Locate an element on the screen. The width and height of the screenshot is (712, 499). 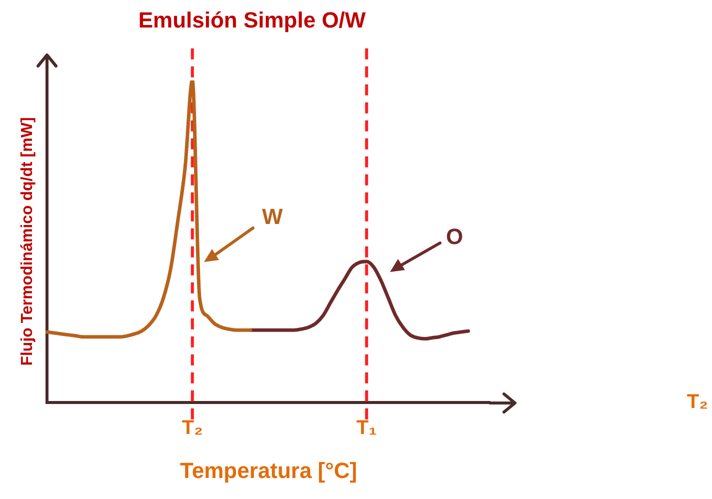
annotation: O is located at coordinates (455, 237).